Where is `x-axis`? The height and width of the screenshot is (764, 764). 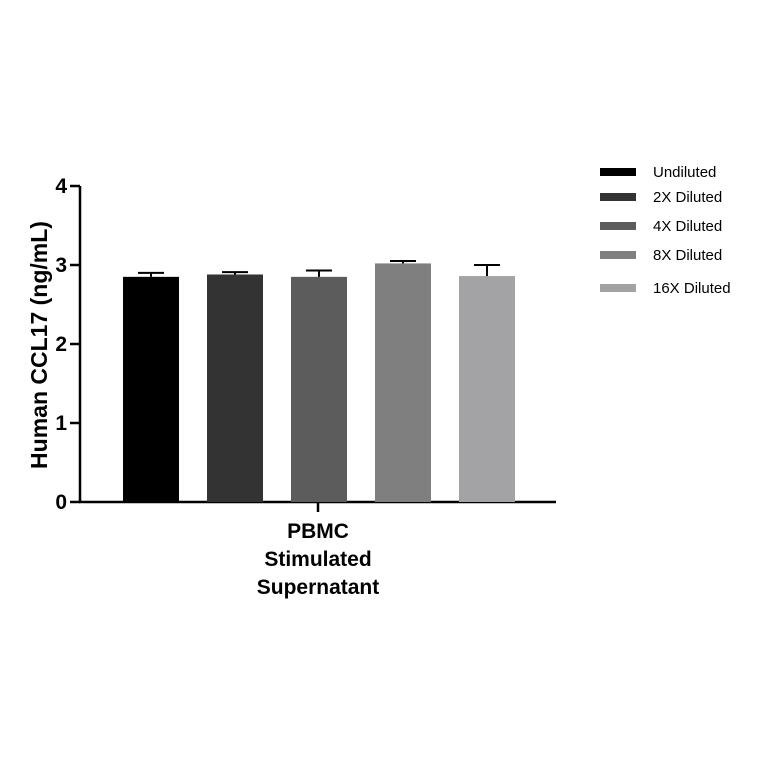 x-axis is located at coordinates (317, 506).